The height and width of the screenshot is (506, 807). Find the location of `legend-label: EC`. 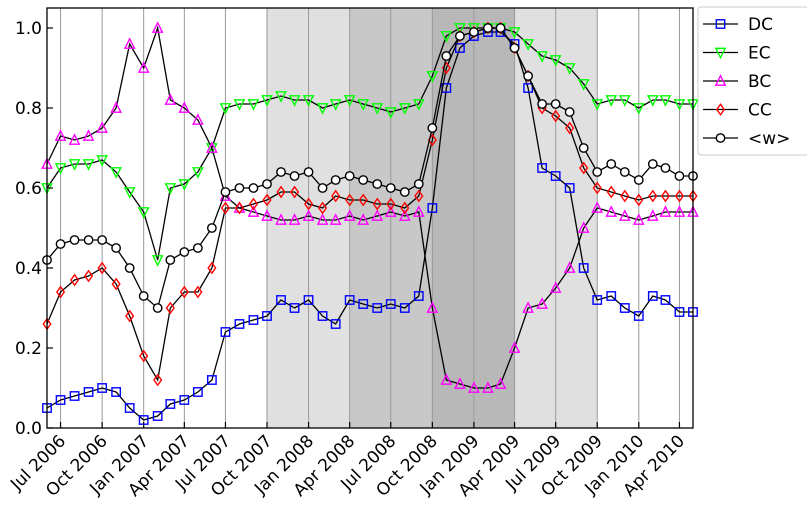

legend-label: EC is located at coordinates (759, 54).